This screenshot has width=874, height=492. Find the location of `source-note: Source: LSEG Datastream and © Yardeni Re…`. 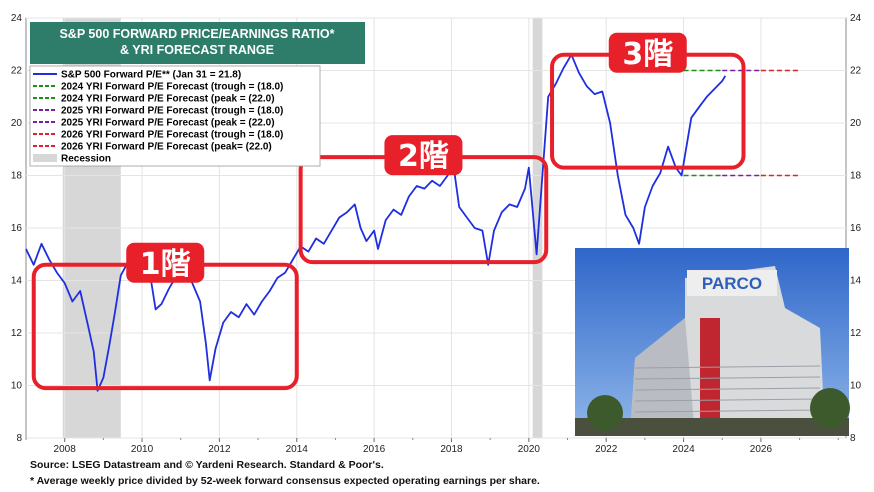

source-note: Source: LSEG Datastream and © Yardeni Re… is located at coordinates (207, 465).